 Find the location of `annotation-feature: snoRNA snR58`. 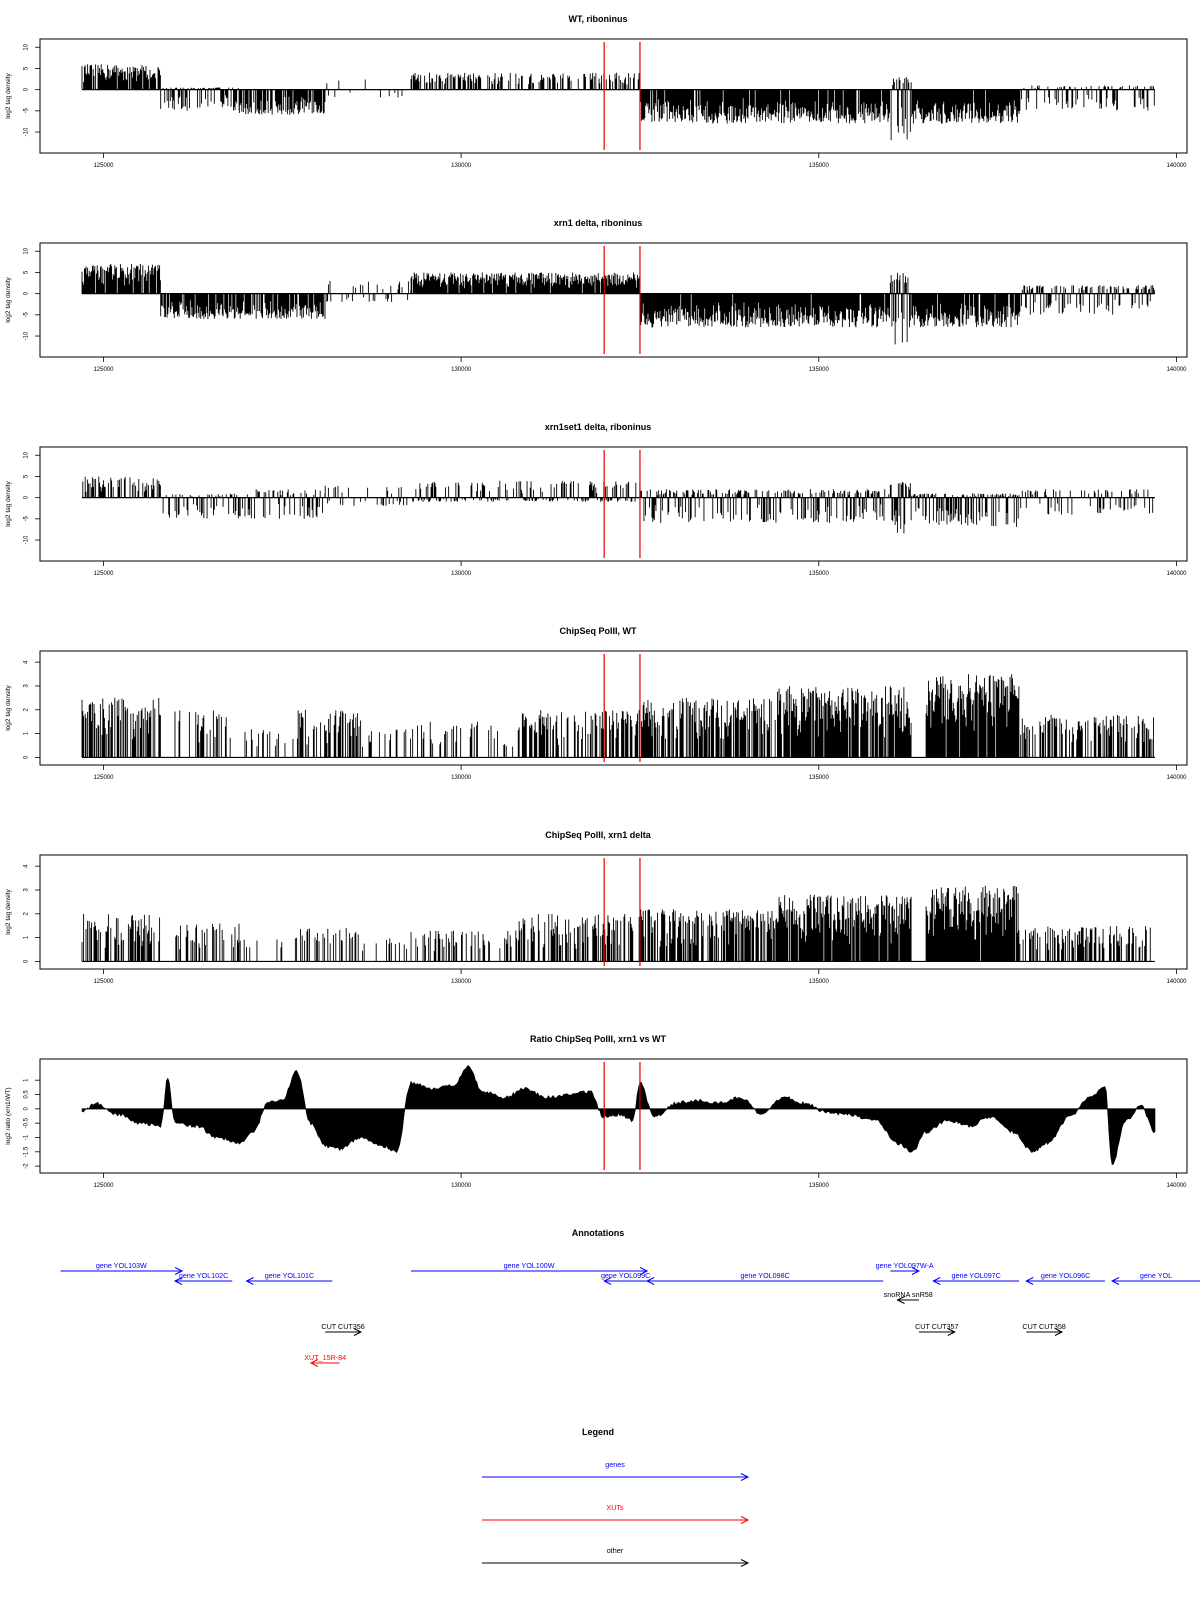

annotation-feature: snoRNA snR58 is located at coordinates (908, 1297).